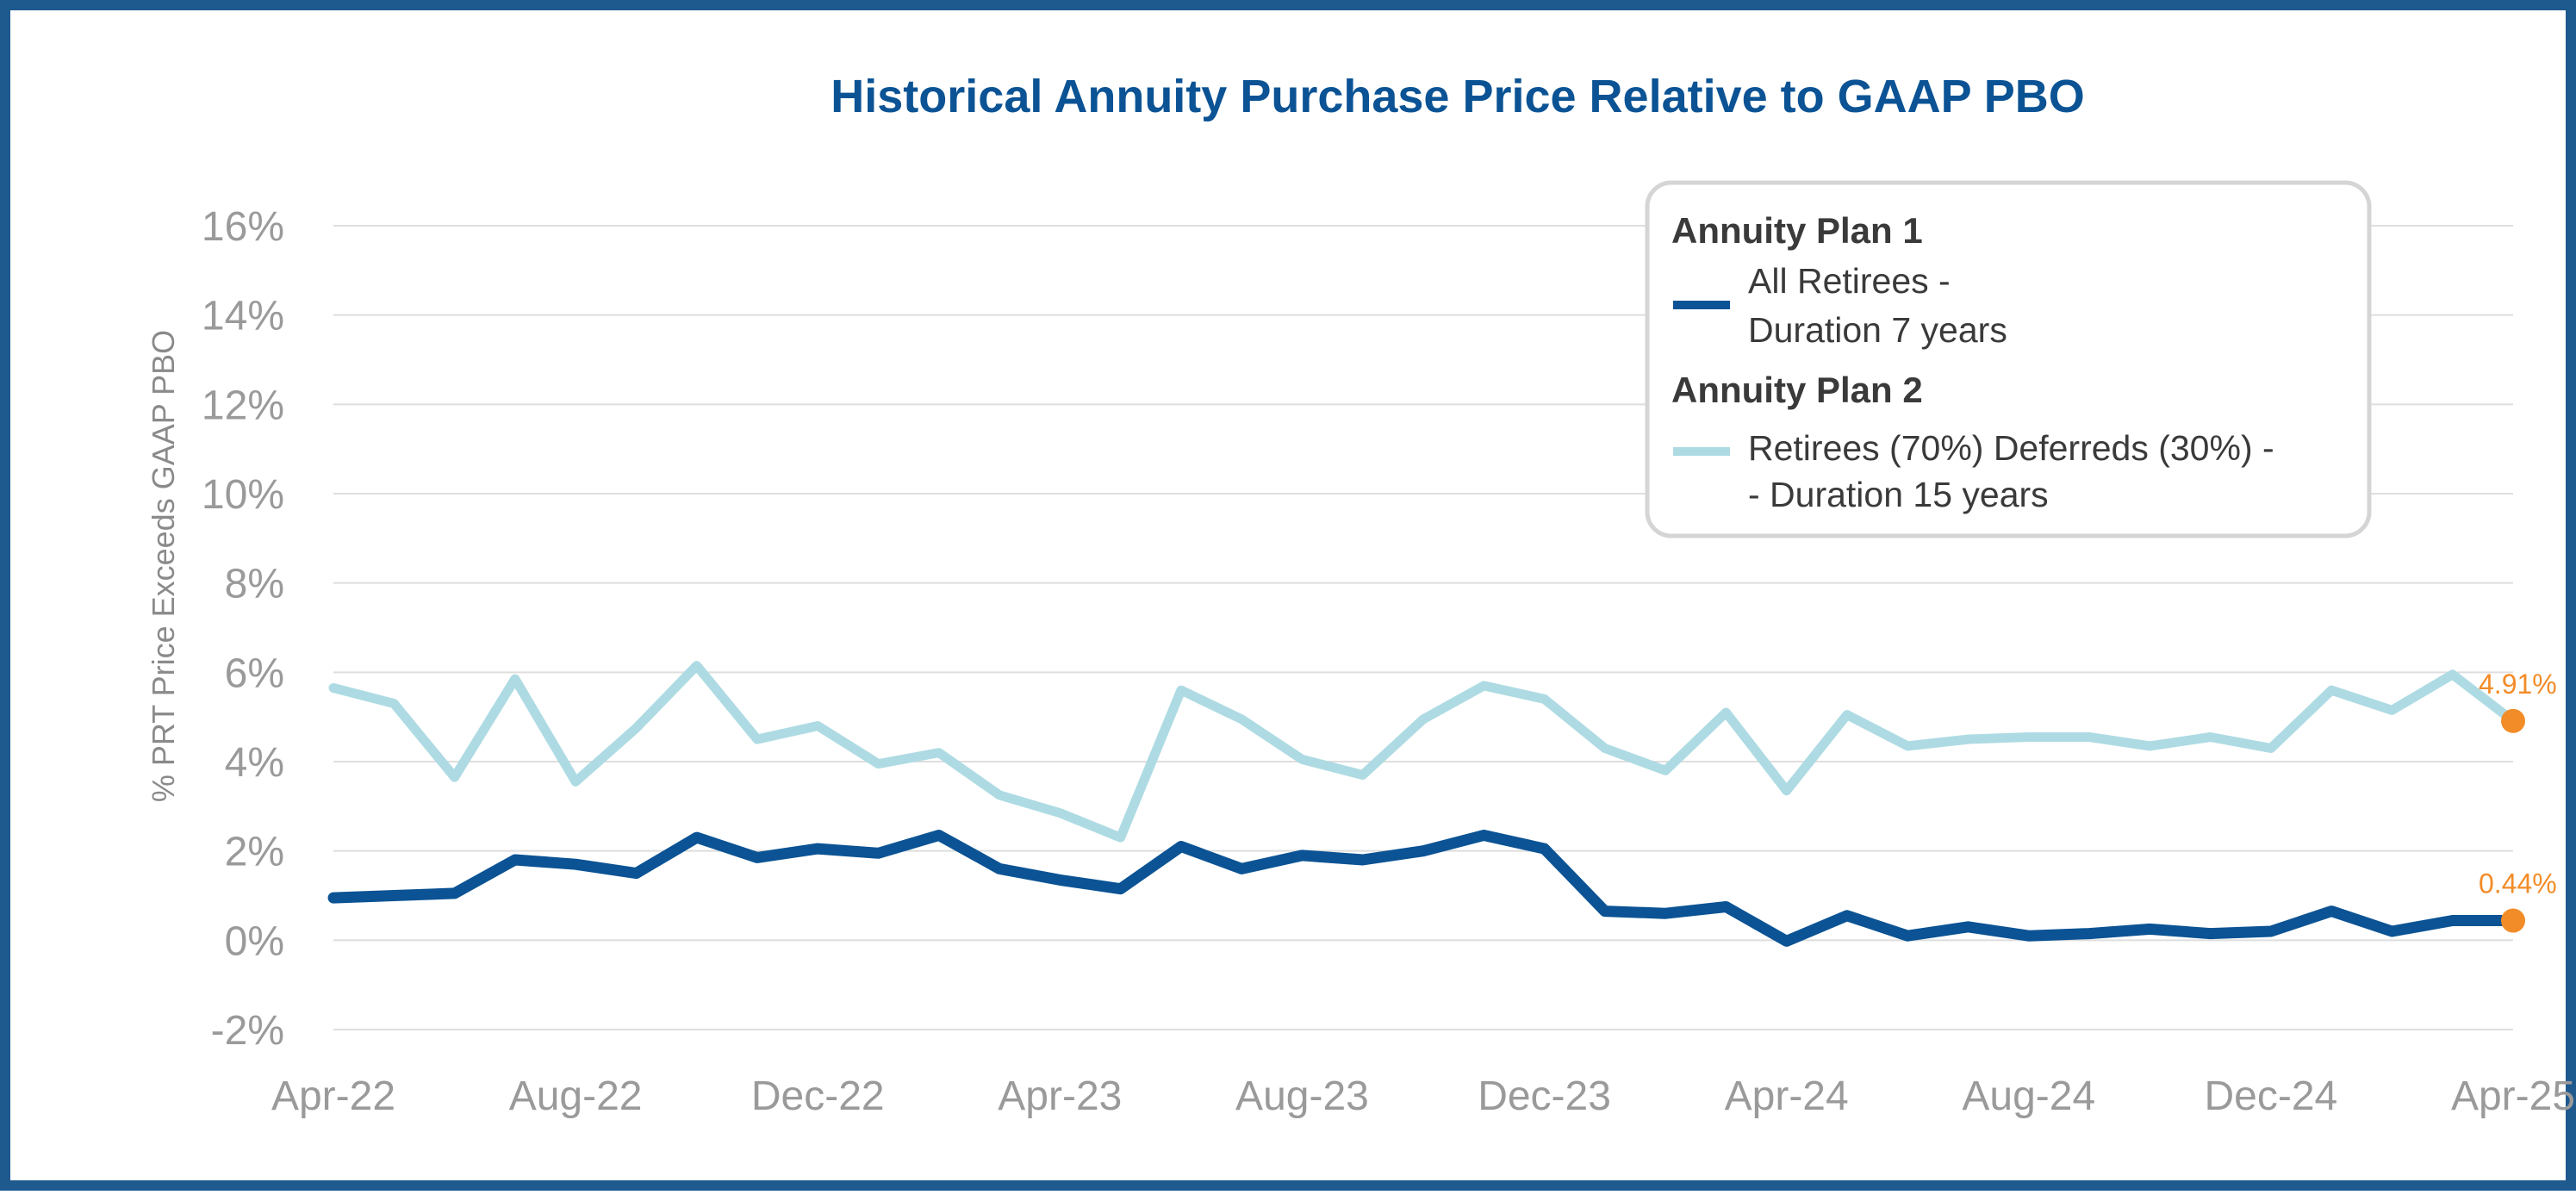  What do you see at coordinates (164, 566) in the screenshot?
I see `y-axis-label: % PRT Price Exceeds GAAP PBO` at bounding box center [164, 566].